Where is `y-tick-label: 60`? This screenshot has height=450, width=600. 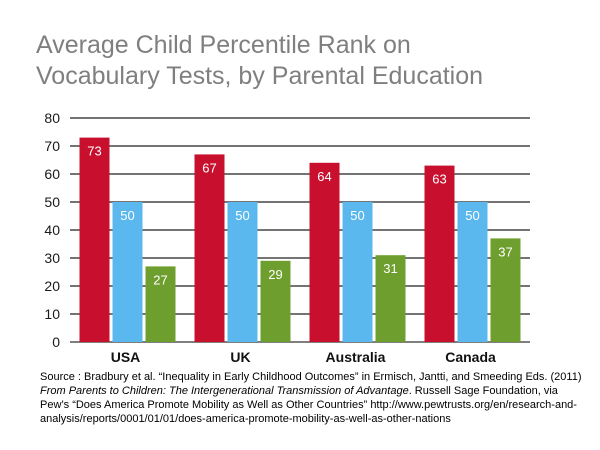
y-tick-label: 60 is located at coordinates (52, 174).